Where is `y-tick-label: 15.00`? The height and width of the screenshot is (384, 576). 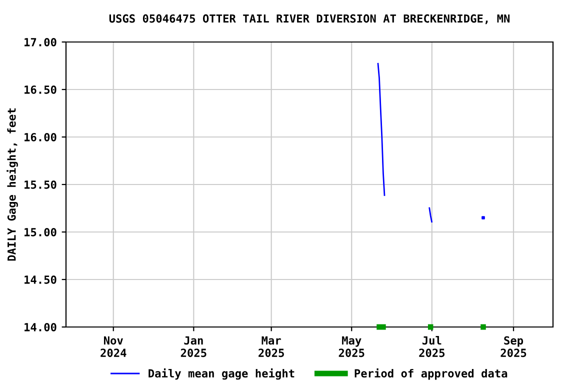 y-tick-label: 15.00 is located at coordinates (40, 232).